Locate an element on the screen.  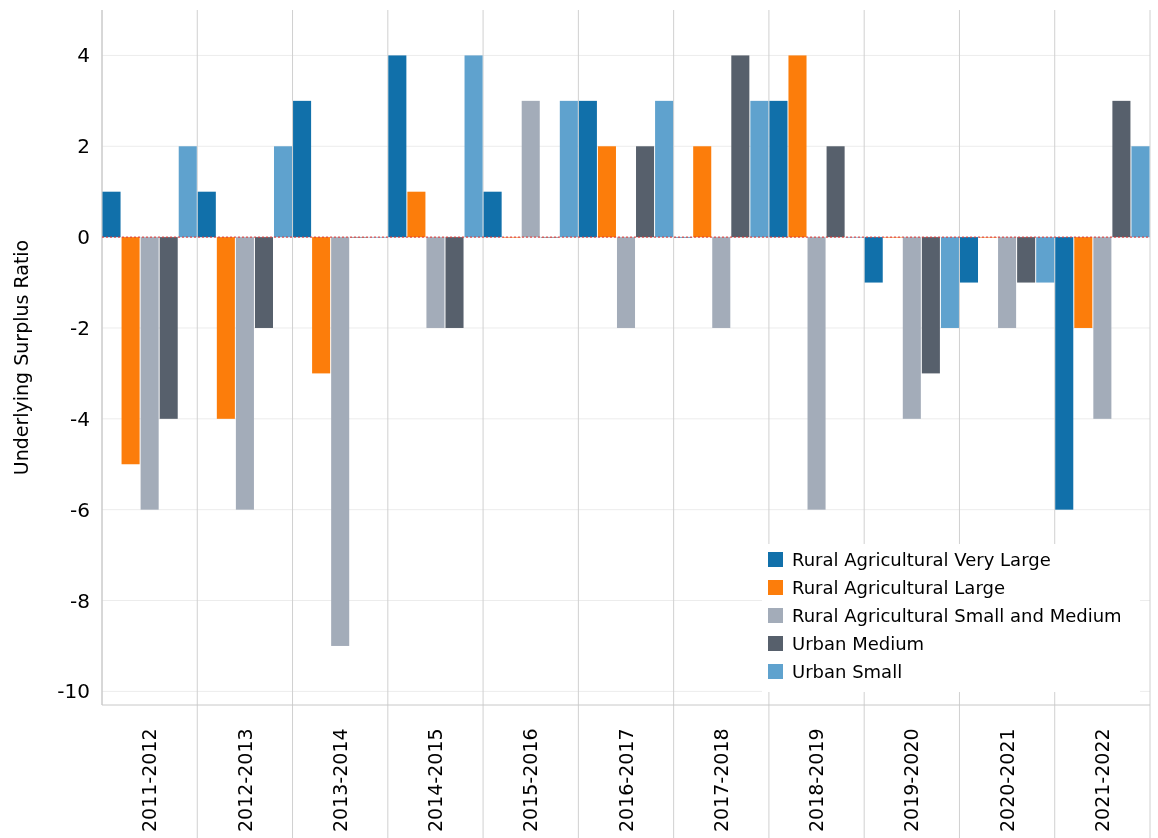
x-tick-label: 2015-2016 is located at coordinates (530, 780).